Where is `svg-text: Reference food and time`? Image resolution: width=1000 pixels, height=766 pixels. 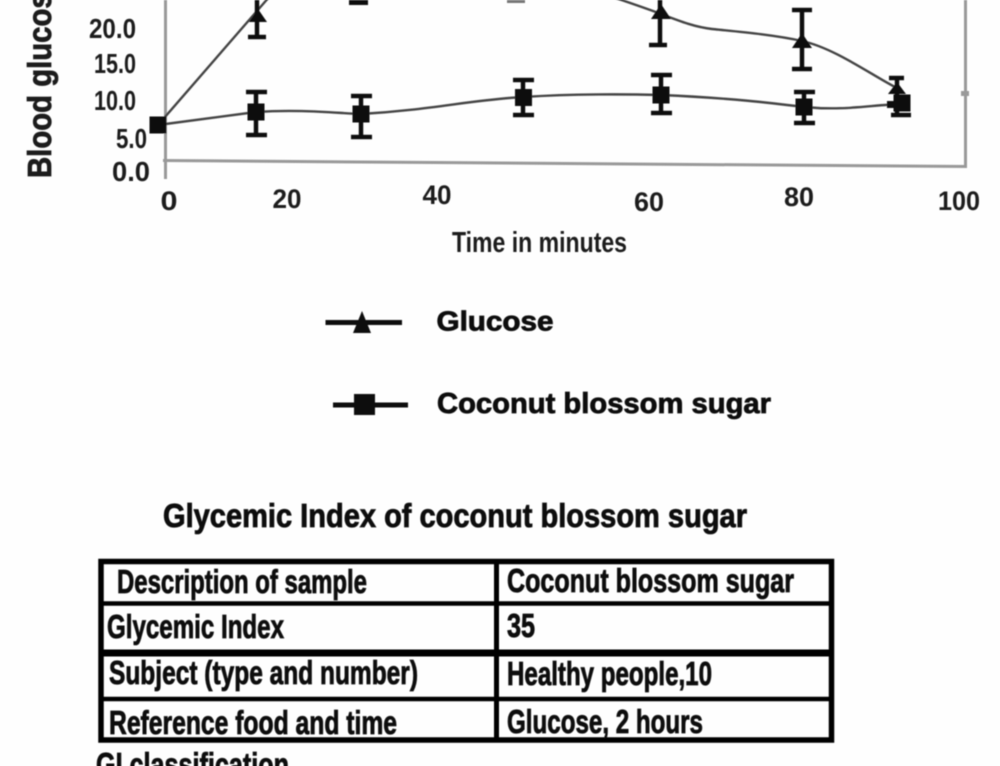
svg-text: Reference food and time is located at coordinates (253, 722).